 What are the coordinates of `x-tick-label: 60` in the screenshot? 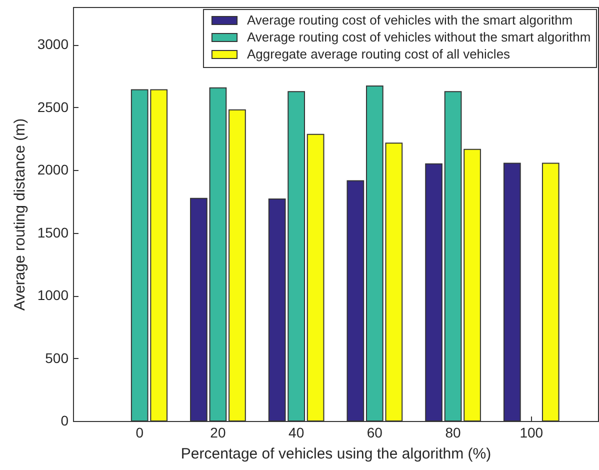 It's located at (374, 432).